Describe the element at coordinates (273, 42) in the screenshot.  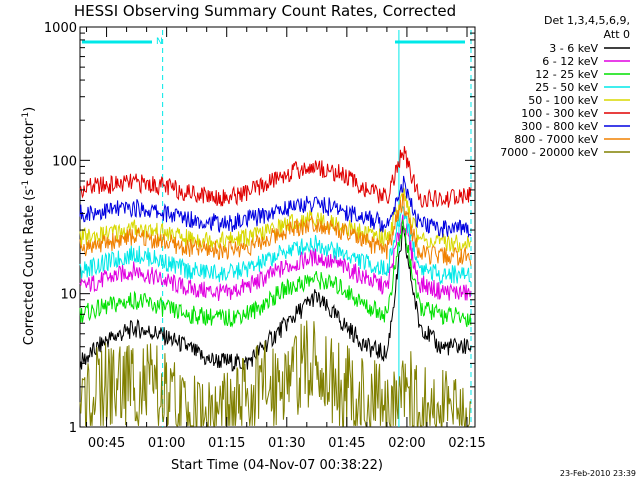
I see `annotation-layer: N` at that location.